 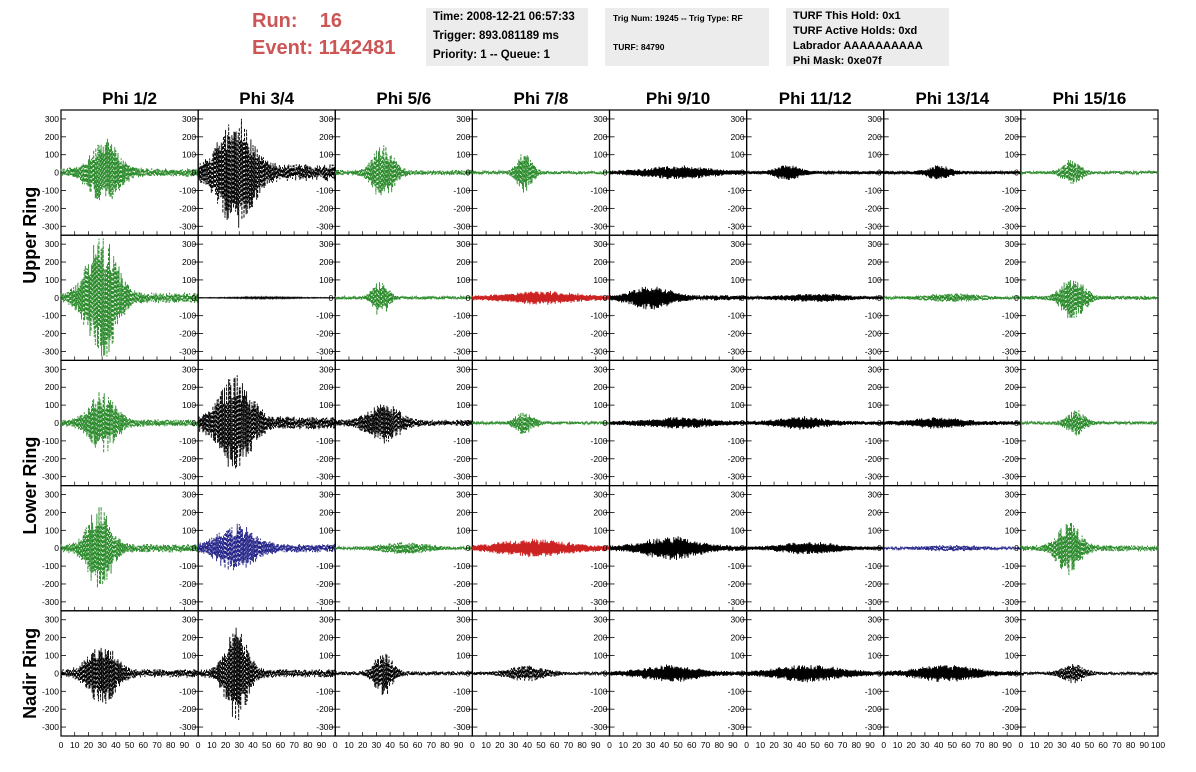 I want to click on time-text: Time: 2008-12-21 06:57:33, so click(x=504, y=17).